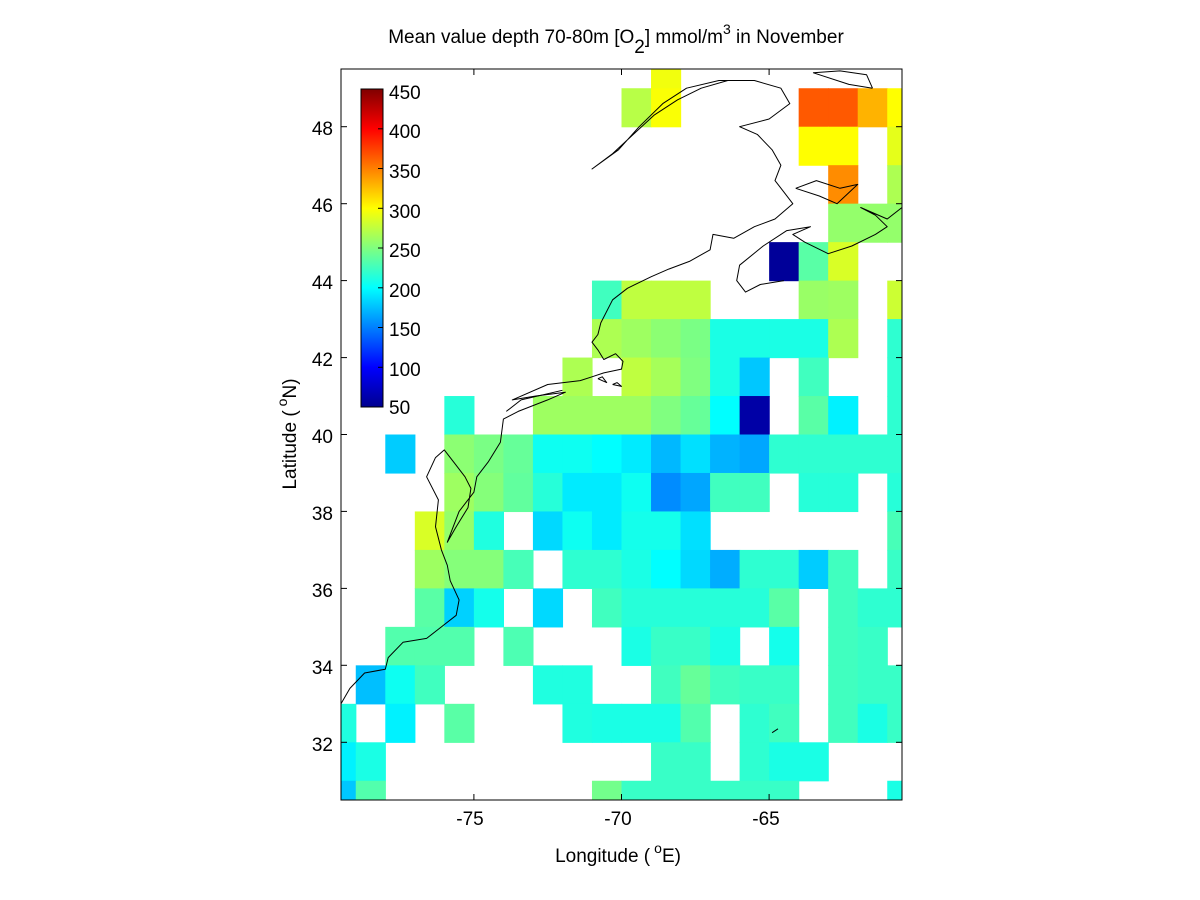 This screenshot has width=1200, height=900. Describe the element at coordinates (618, 853) in the screenshot. I see `x-axis-label: Longitude (oE)` at that location.